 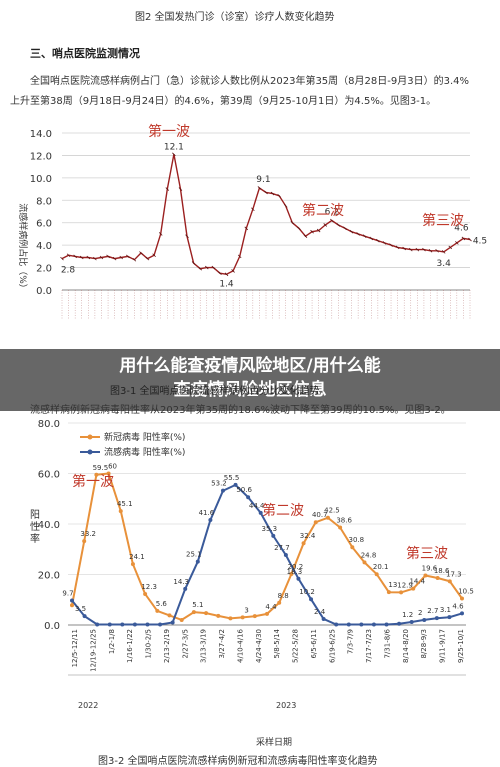 What do you see at coordinates (41, 179) in the screenshot?
I see `y-tick-label: 10.0` at bounding box center [41, 179].